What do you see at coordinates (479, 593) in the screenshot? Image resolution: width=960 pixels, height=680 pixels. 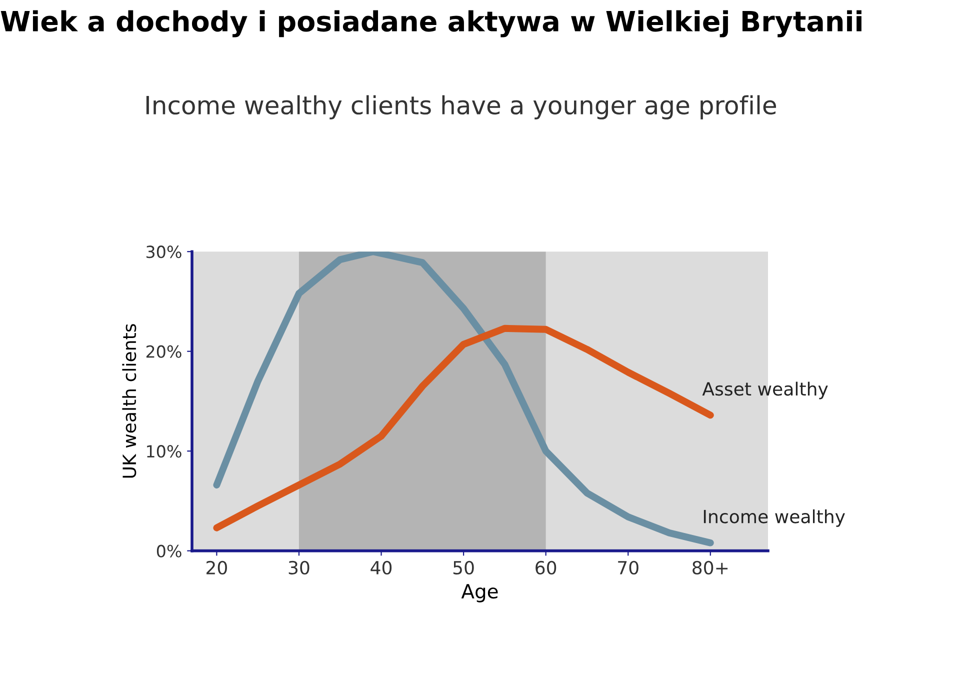 I see `x-axis-title: Age` at bounding box center [479, 593].